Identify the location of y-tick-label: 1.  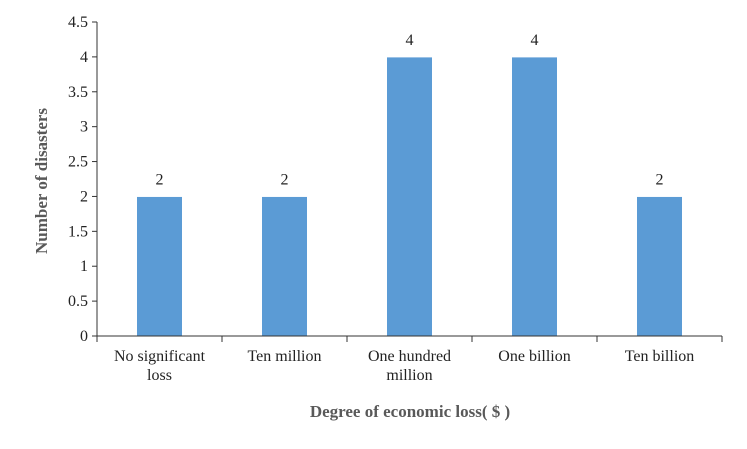
(84, 266).